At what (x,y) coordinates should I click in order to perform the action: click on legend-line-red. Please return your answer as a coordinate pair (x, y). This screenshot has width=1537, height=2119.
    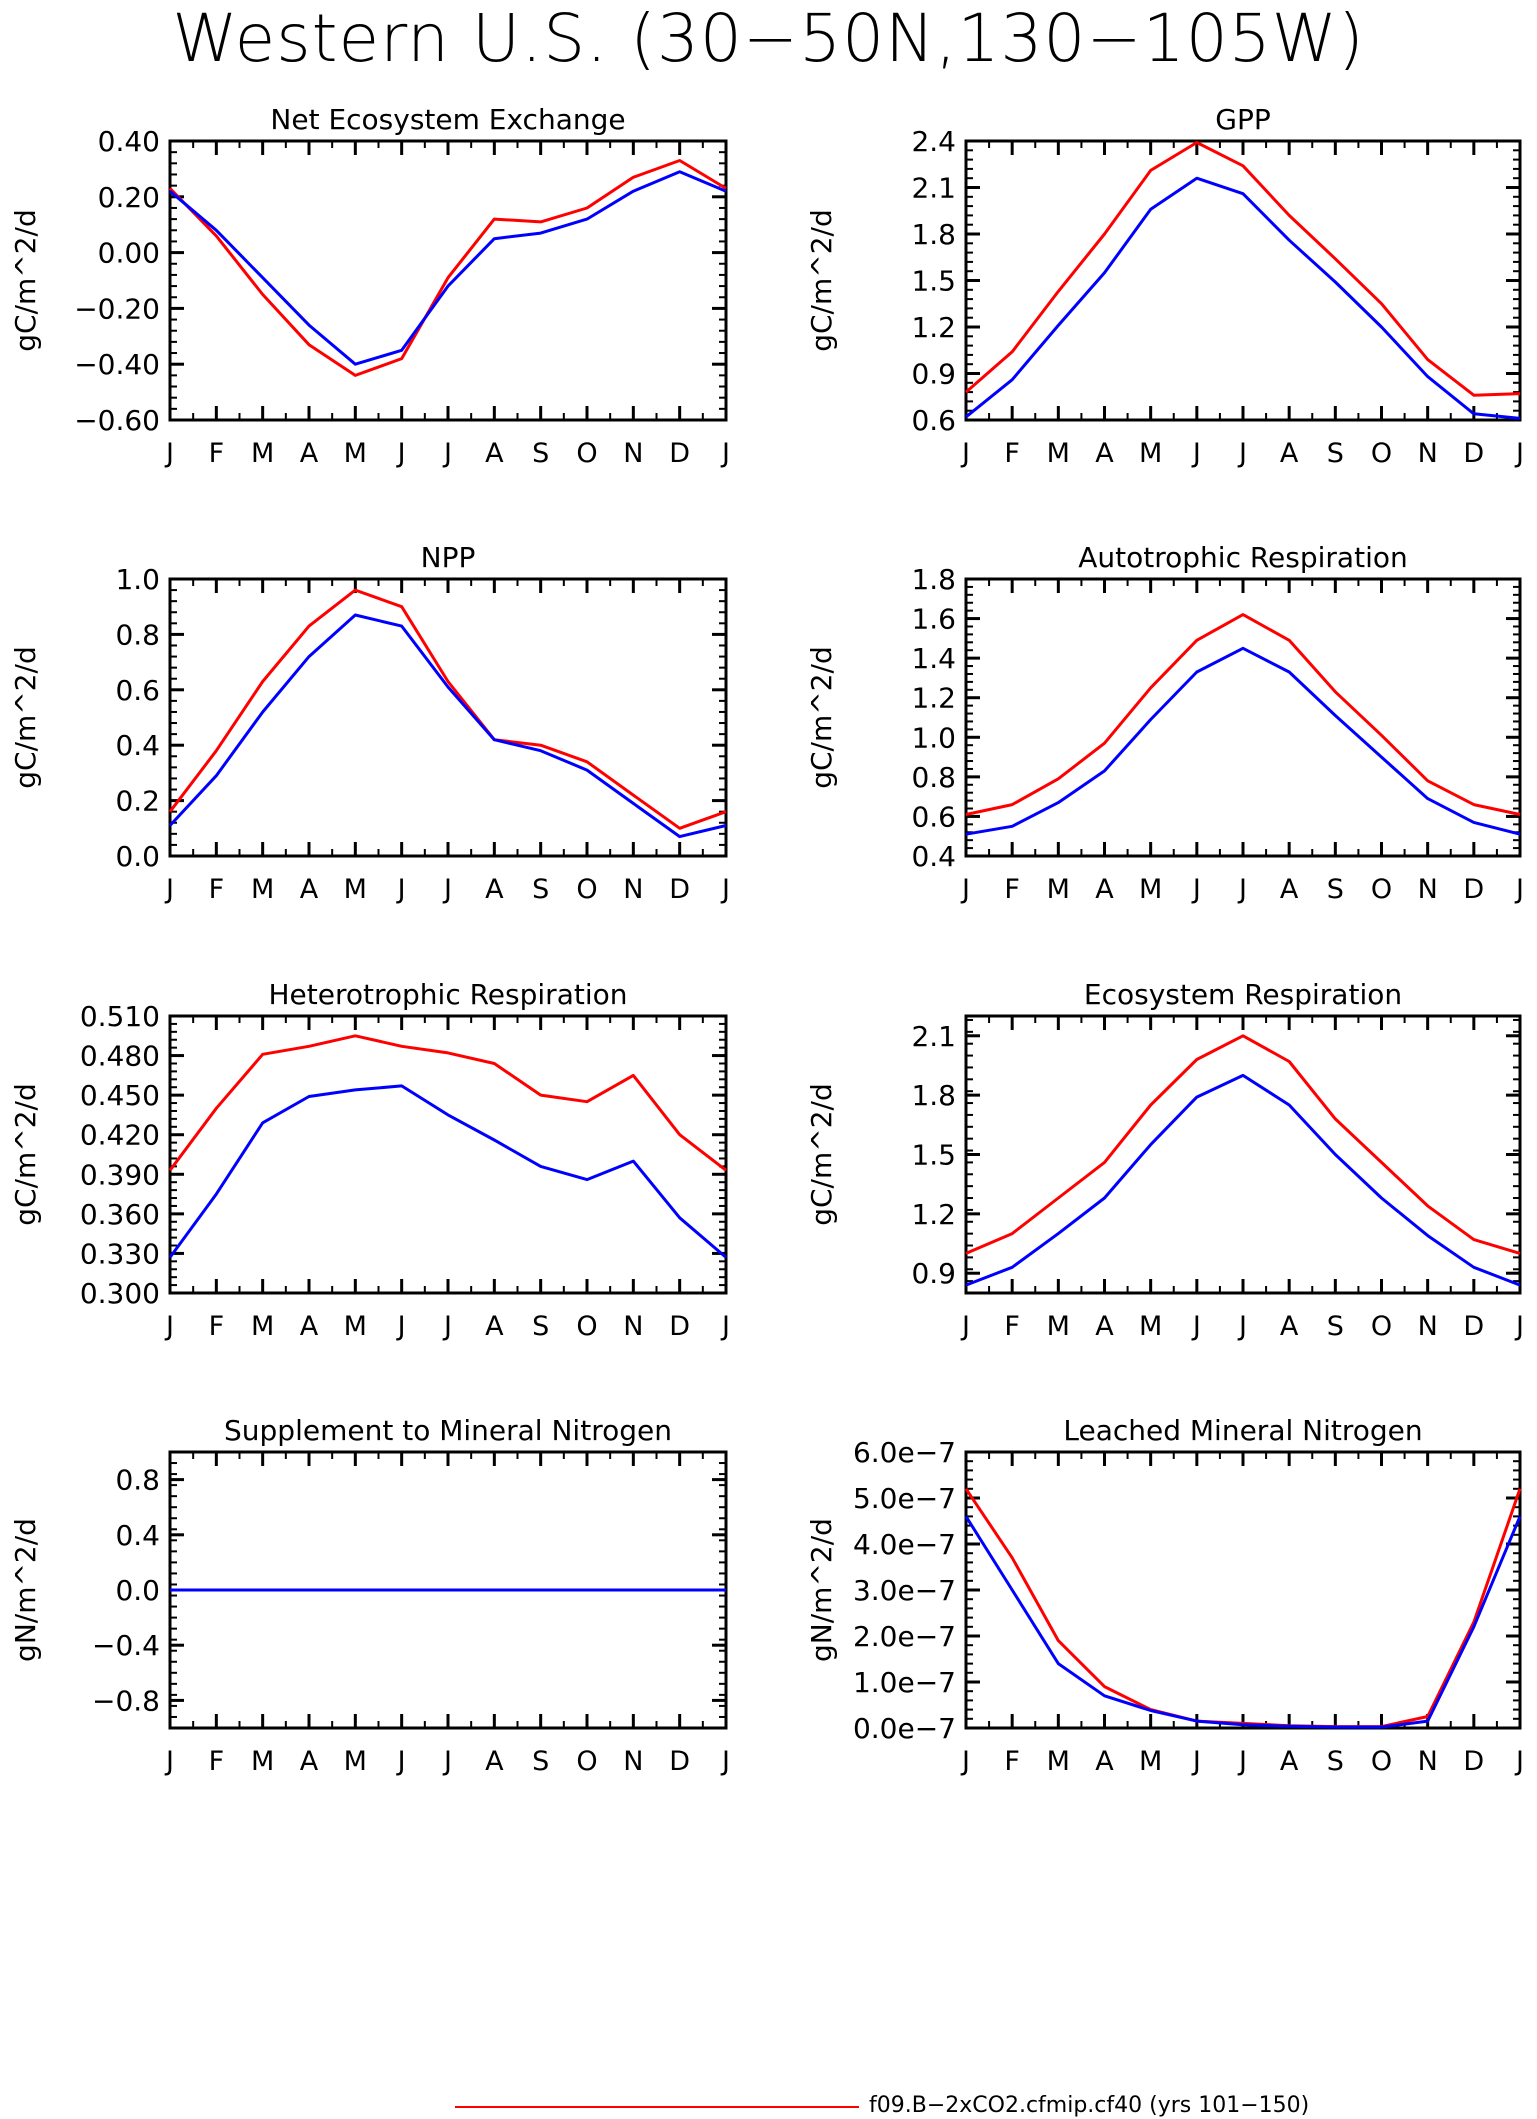
    Looking at the image, I should click on (657, 2107).